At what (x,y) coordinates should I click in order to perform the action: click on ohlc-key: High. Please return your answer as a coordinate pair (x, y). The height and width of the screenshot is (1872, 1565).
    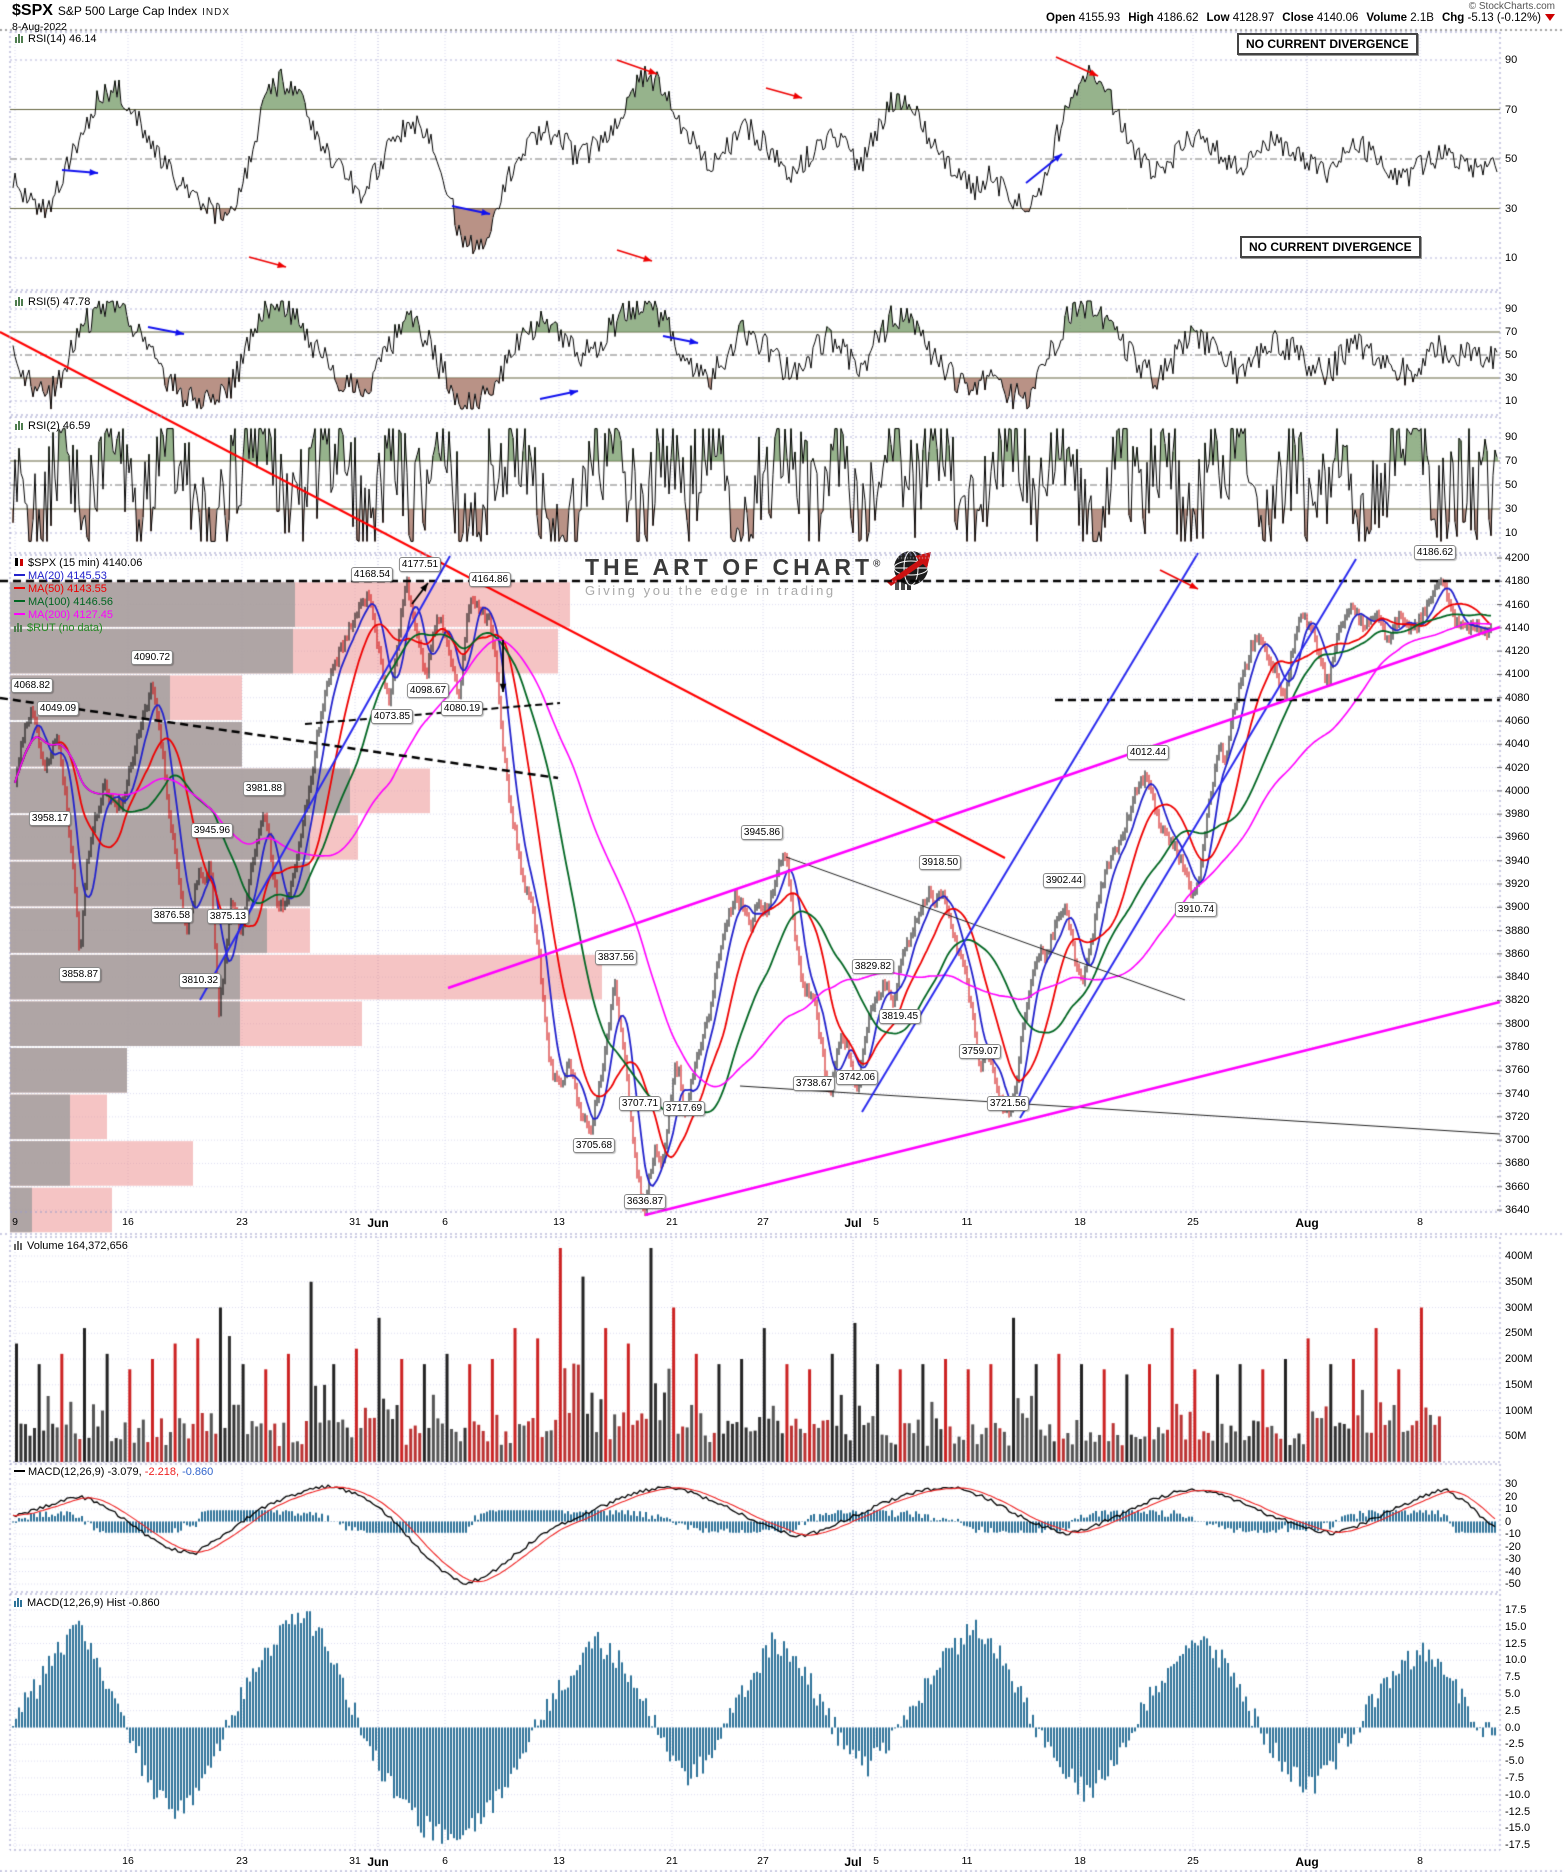
    Looking at the image, I should click on (1141, 18).